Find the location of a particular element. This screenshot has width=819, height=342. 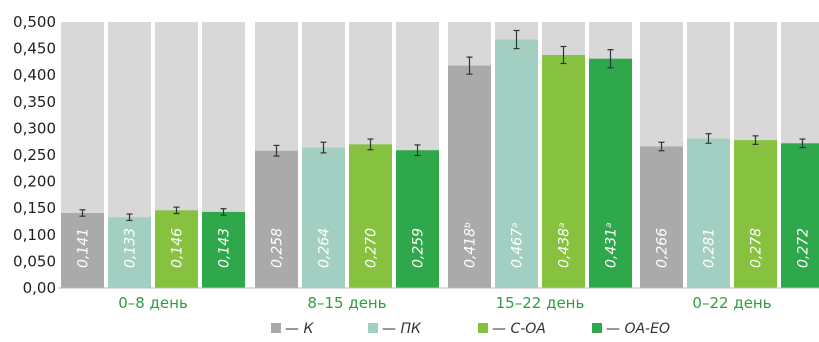

data-label: 0,143 is located at coordinates (225, 248).